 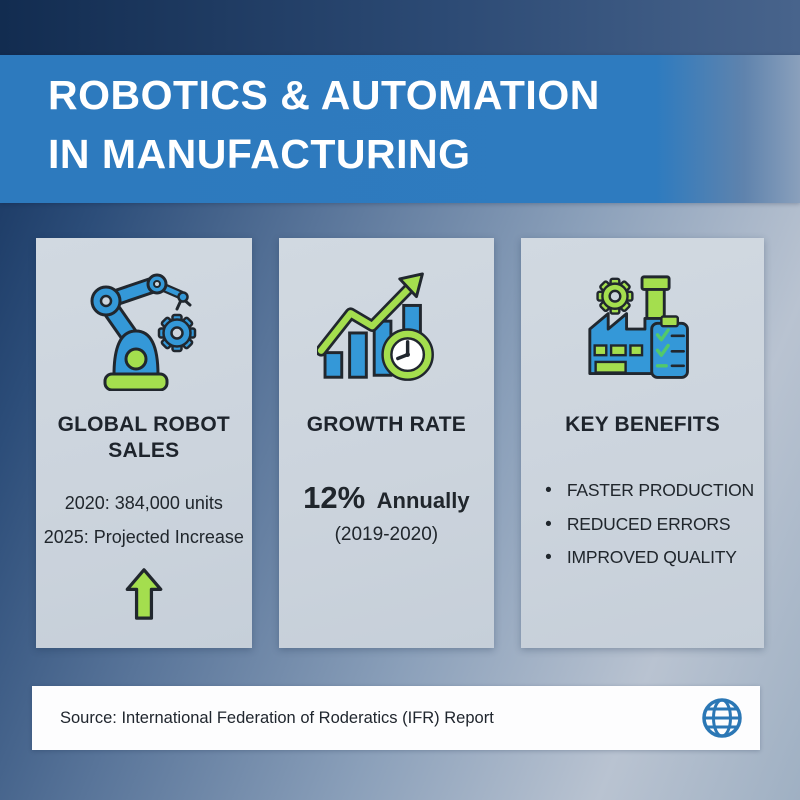 I want to click on growth-frequency: Annually, so click(x=423, y=500).